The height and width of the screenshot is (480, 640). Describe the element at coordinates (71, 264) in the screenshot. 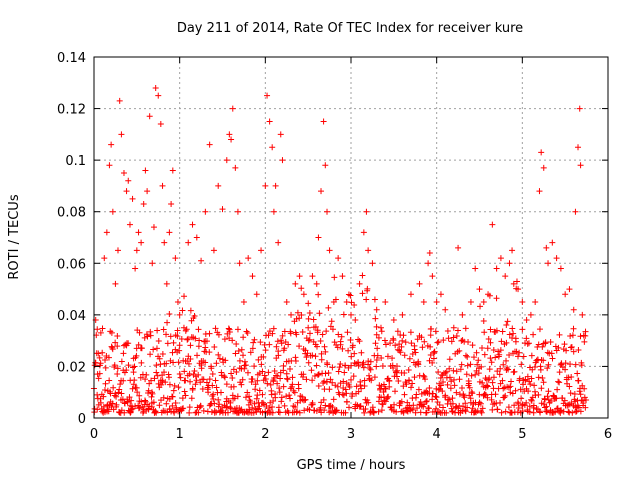

I see `y-tick-label: 0.06` at that location.